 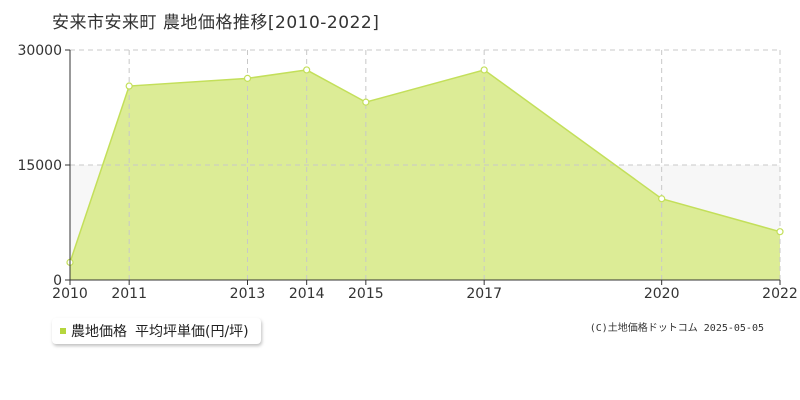 I want to click on credit-text: (C)土地価格ドットコム 2025-05-05, so click(x=676, y=328).